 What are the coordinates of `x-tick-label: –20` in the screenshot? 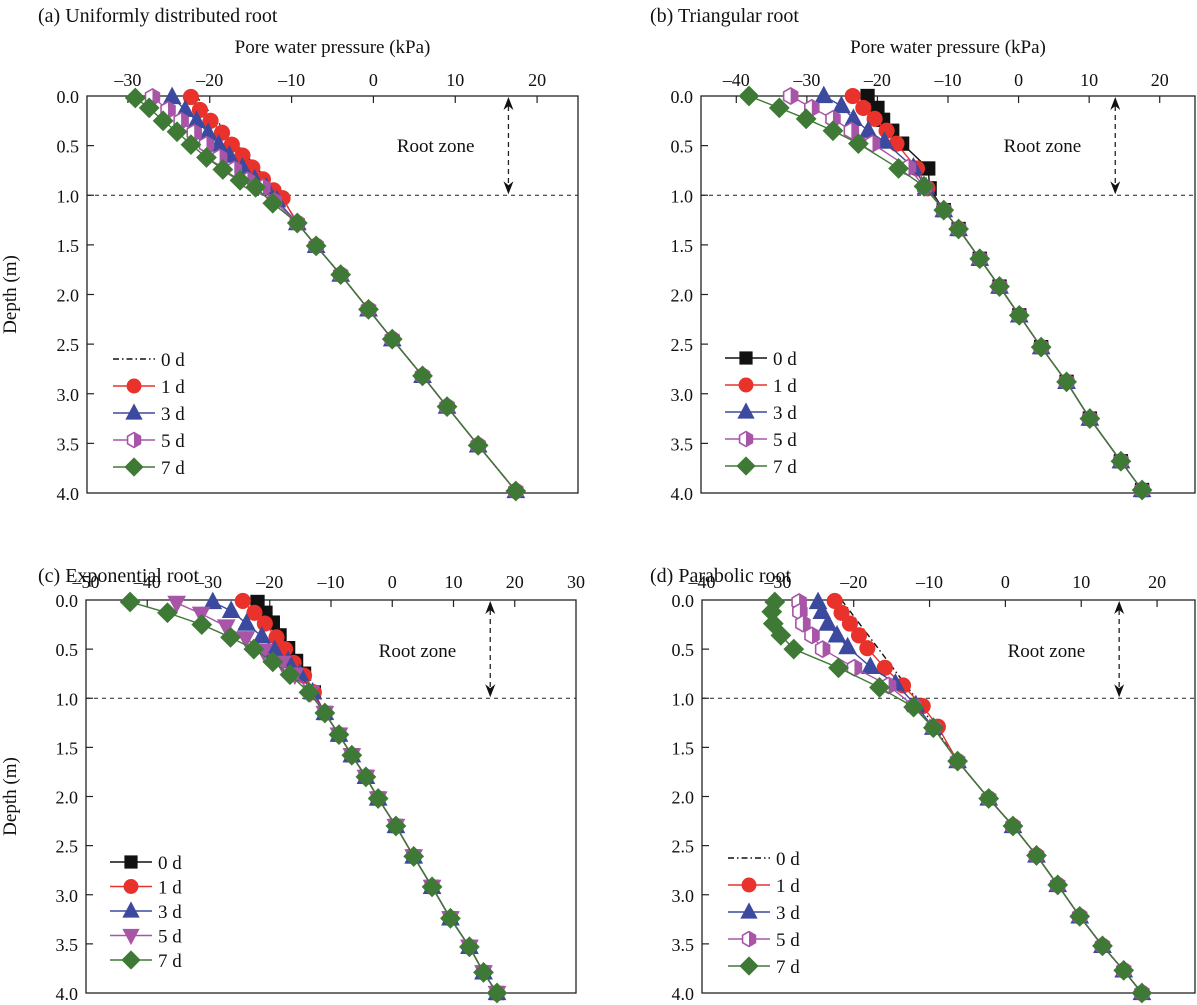 It's located at (269, 582).